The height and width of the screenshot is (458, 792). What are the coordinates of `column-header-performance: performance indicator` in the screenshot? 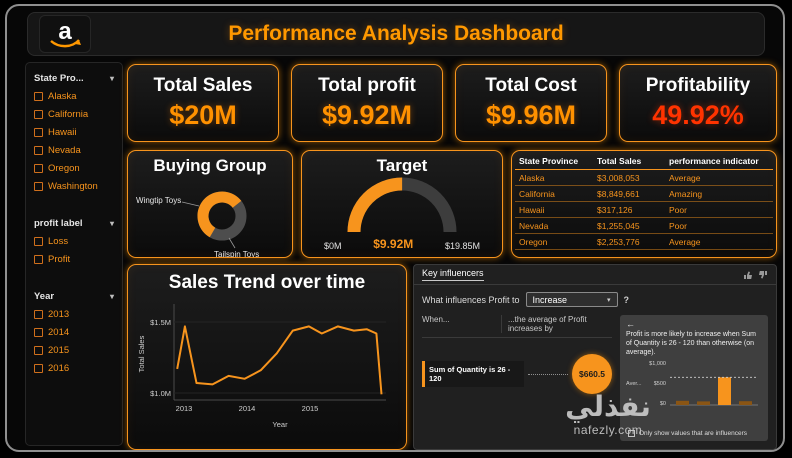 It's located at (719, 161).